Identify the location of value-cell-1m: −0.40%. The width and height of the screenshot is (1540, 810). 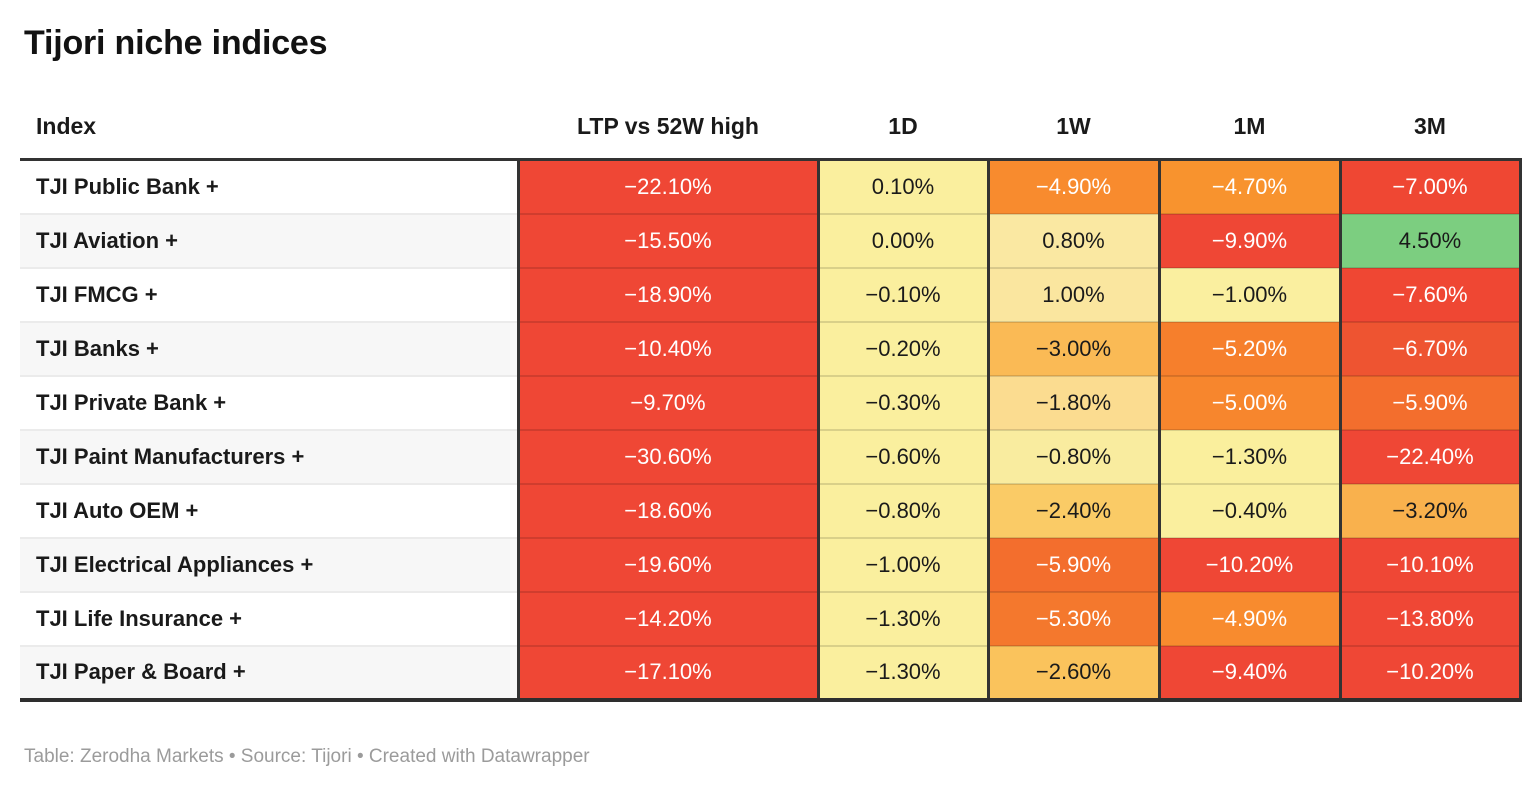
(1249, 511).